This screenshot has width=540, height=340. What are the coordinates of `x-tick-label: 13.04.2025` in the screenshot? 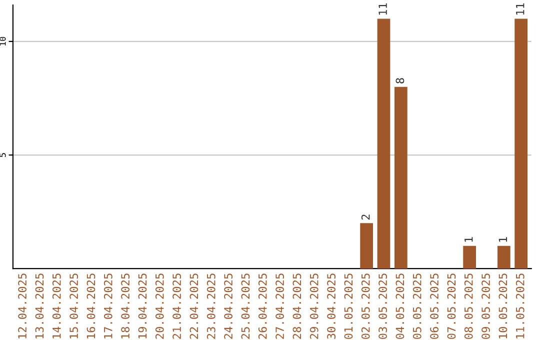 It's located at (39, 306).